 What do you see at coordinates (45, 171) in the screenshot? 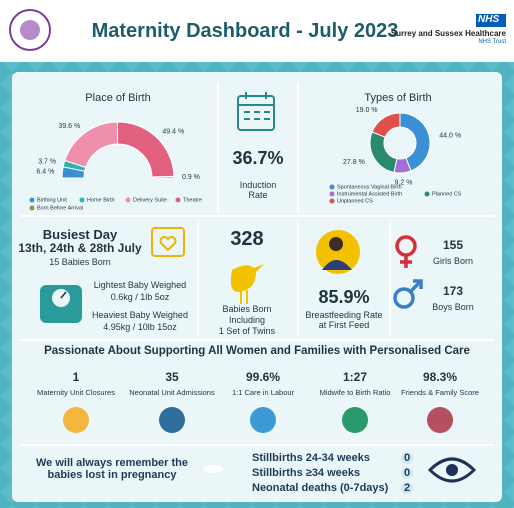
I see `segment-label: 6.4 %` at bounding box center [45, 171].